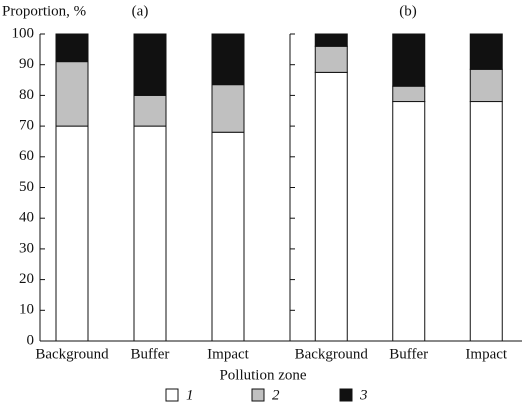  What do you see at coordinates (26, 218) in the screenshot?
I see `y-tick-label: 40` at bounding box center [26, 218].